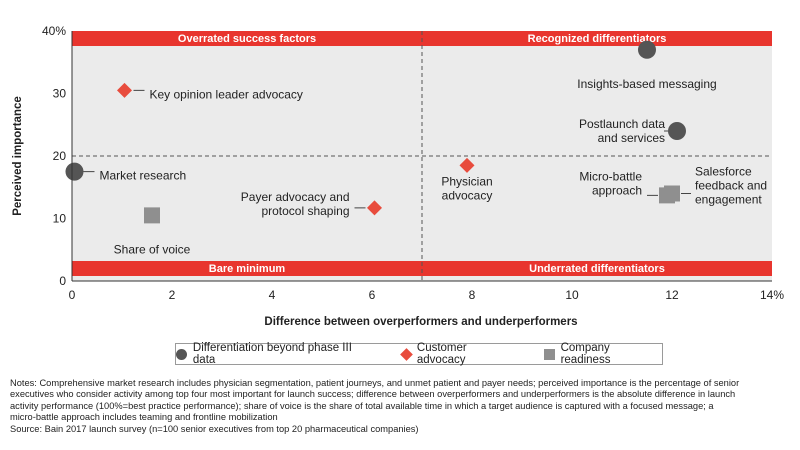 This screenshot has width=800, height=450. I want to click on x-tick-label: 6, so click(372, 295).